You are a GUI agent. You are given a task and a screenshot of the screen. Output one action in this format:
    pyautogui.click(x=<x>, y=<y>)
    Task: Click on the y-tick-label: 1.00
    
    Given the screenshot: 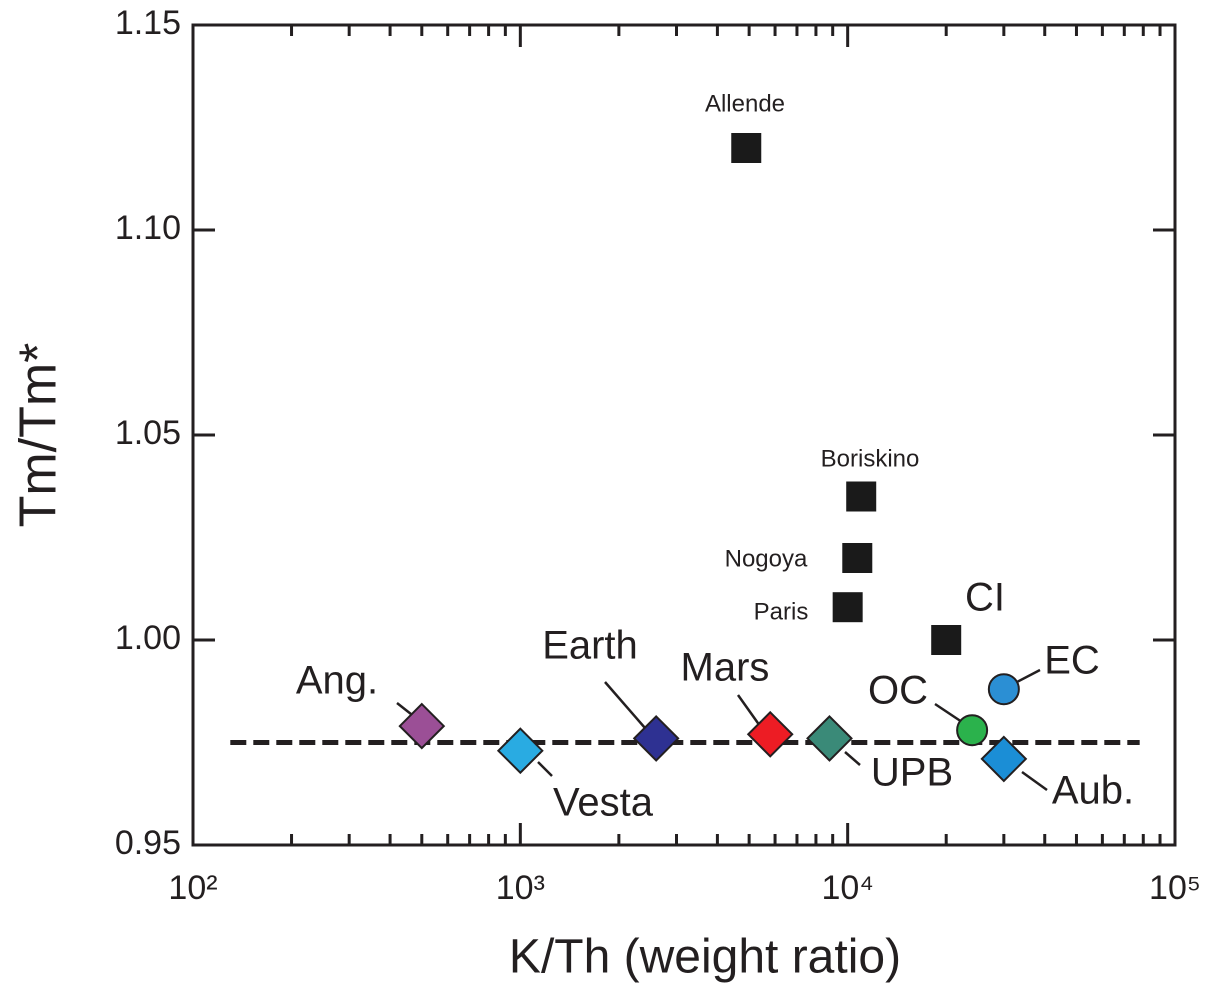 What is the action you would take?
    pyautogui.click(x=148, y=638)
    